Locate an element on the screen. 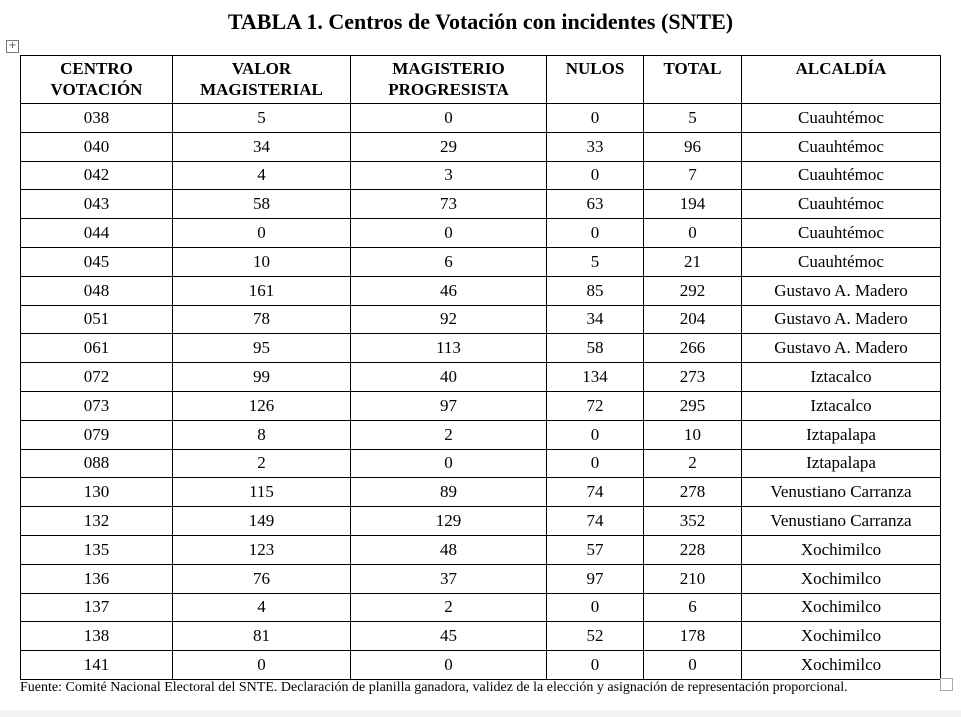  table-row: 040 34 29 33 96 Cuauhtémoc is located at coordinates (480, 146).